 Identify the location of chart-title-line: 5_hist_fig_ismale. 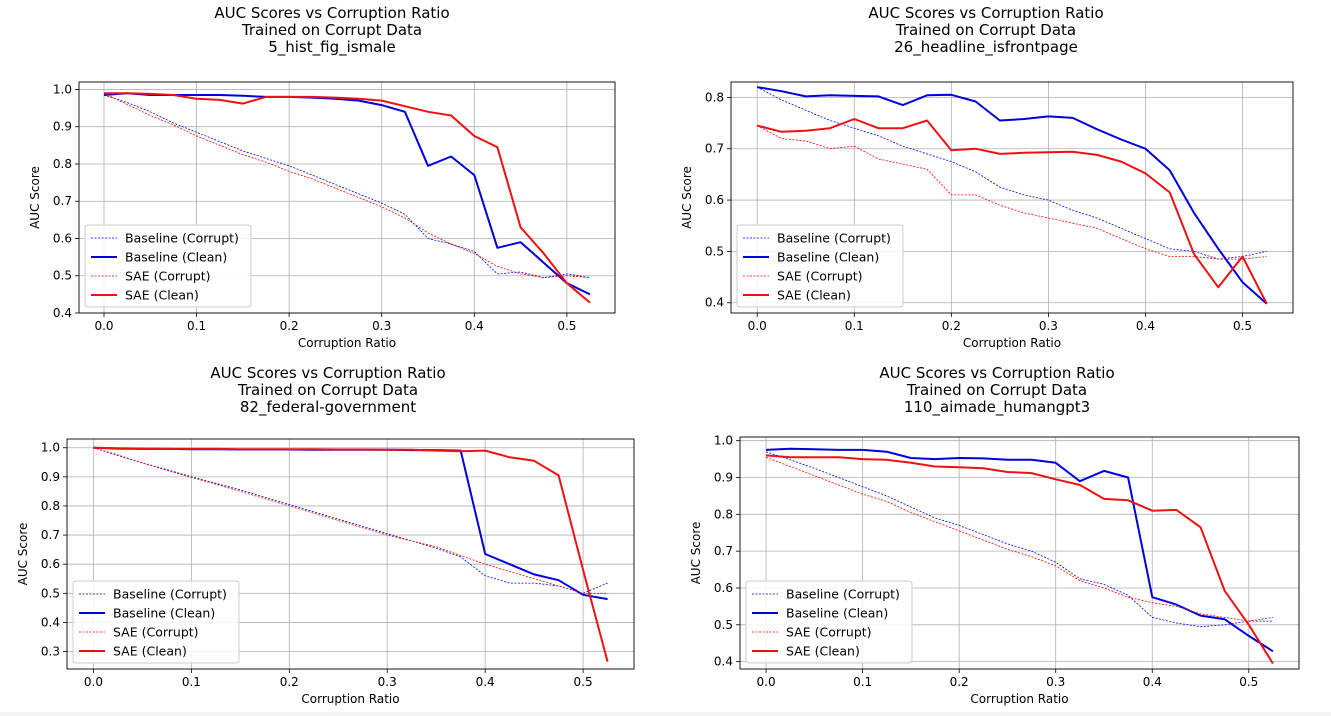
(332, 47).